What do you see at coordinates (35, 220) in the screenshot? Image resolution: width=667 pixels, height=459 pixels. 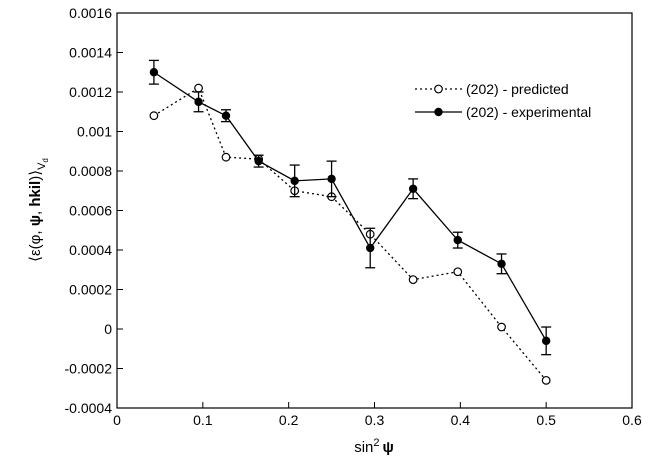 I see `y-axis-label-psi: ψ` at bounding box center [35, 220].